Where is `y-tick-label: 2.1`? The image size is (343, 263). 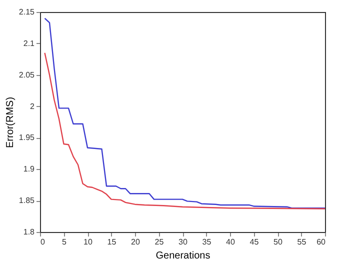
y-tick-label: 2.1 is located at coordinates (29, 43).